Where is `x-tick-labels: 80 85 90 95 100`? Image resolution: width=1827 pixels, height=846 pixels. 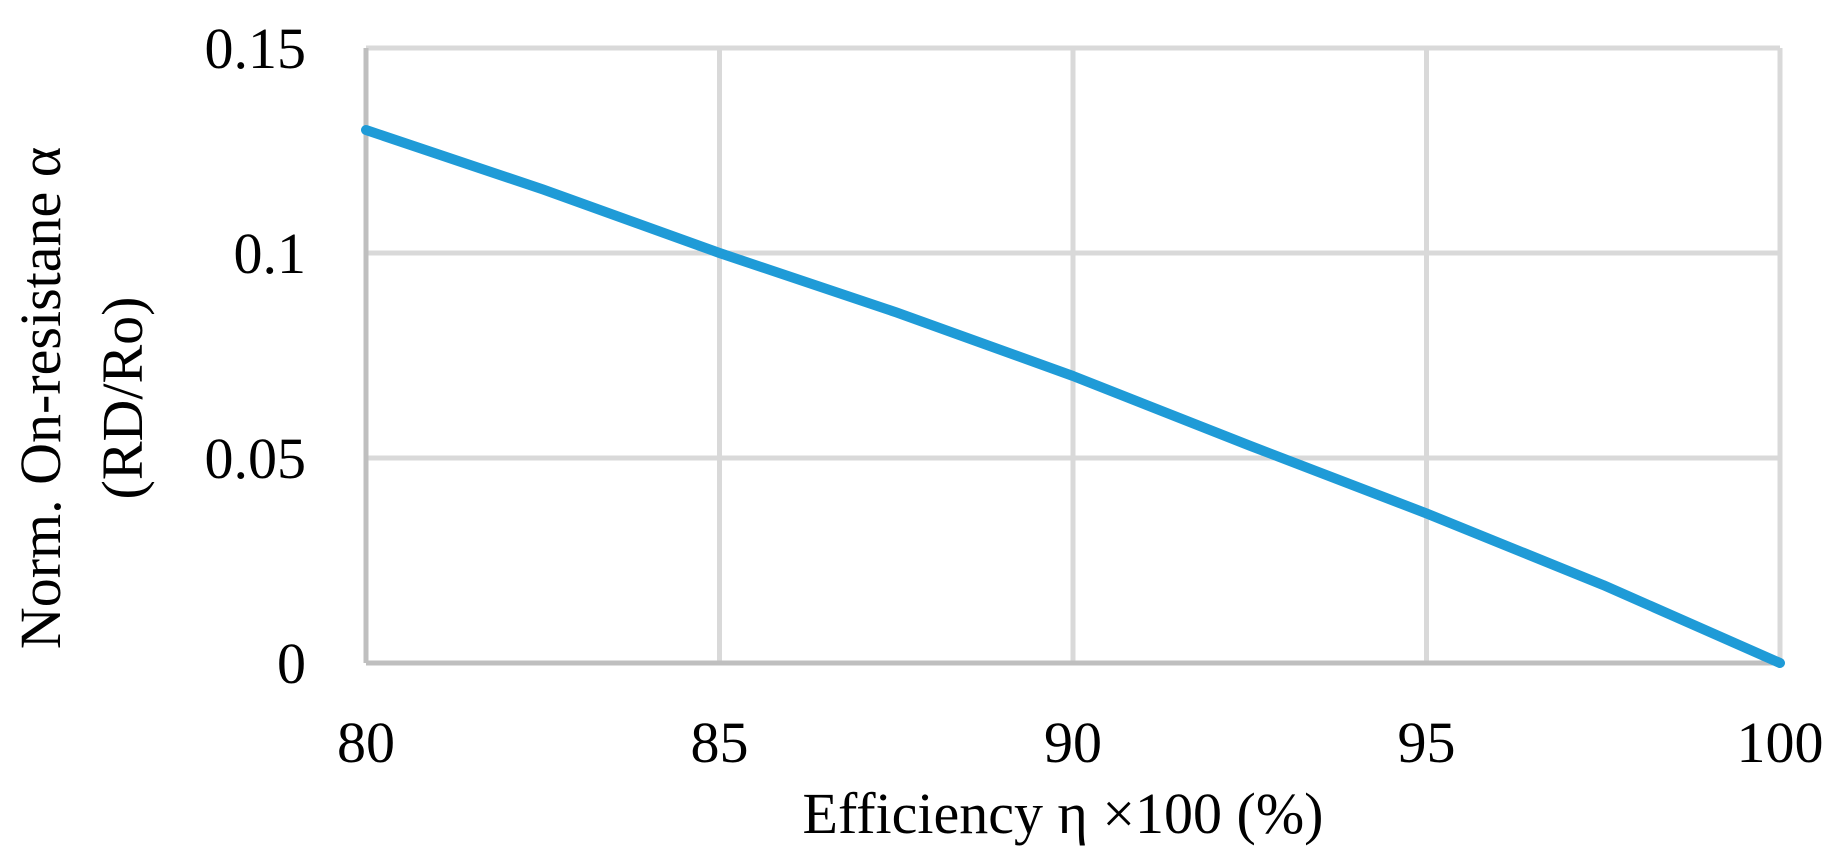 x-tick-labels: 80 85 90 95 100 is located at coordinates (1080, 742).